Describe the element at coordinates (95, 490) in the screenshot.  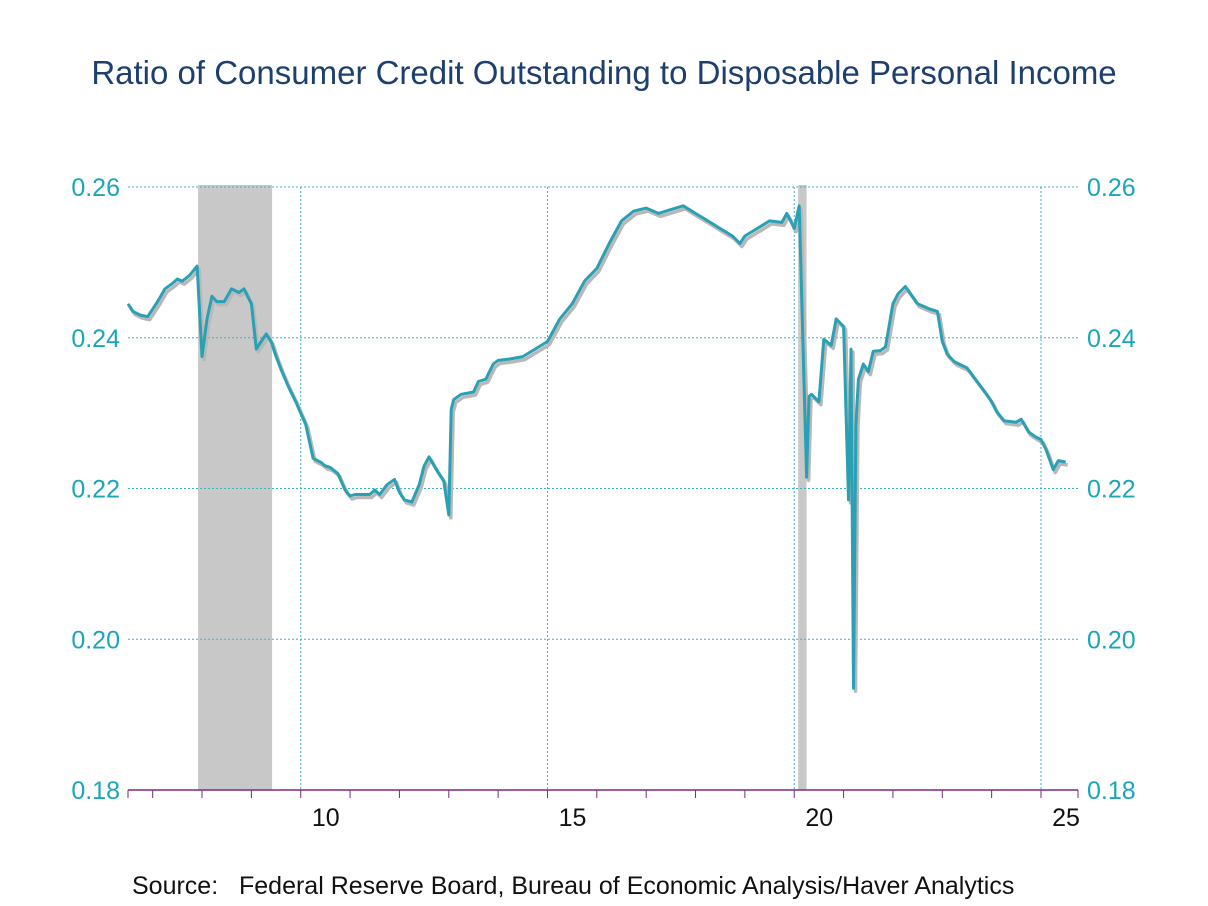
I see `y-tick-label-left: 0.22` at that location.